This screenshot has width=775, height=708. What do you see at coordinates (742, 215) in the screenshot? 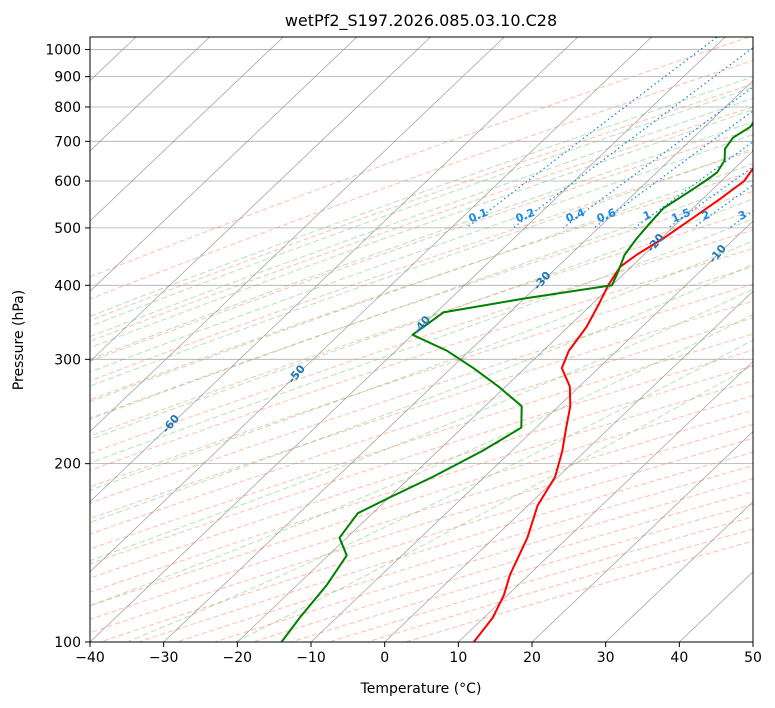
I see `mixing-ratio-label: 3` at bounding box center [742, 215].